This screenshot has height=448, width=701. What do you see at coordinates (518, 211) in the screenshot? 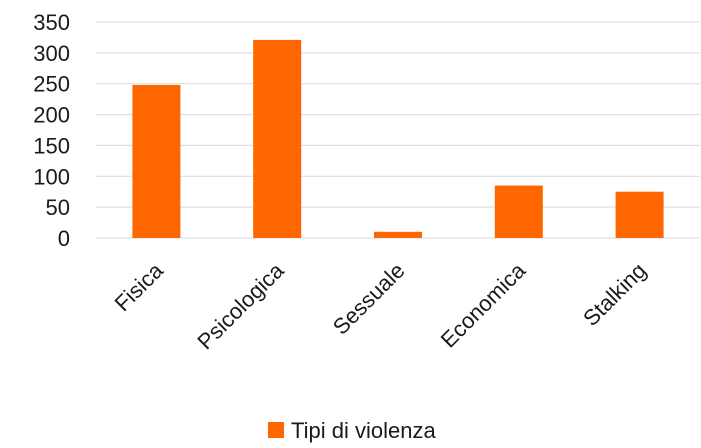
I see `bar-economica` at bounding box center [518, 211].